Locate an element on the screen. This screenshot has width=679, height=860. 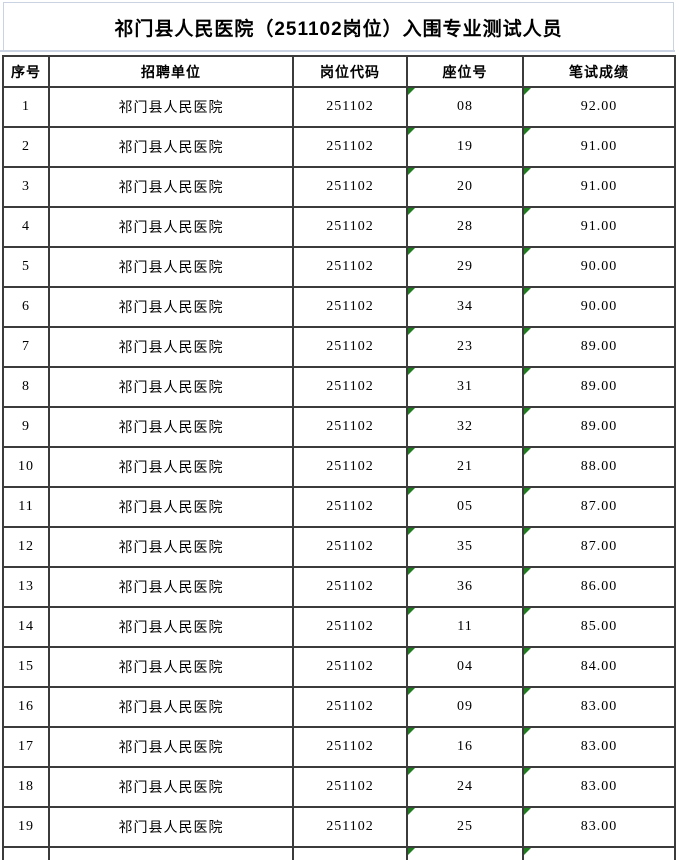
cell-score is located at coordinates (599, 853).